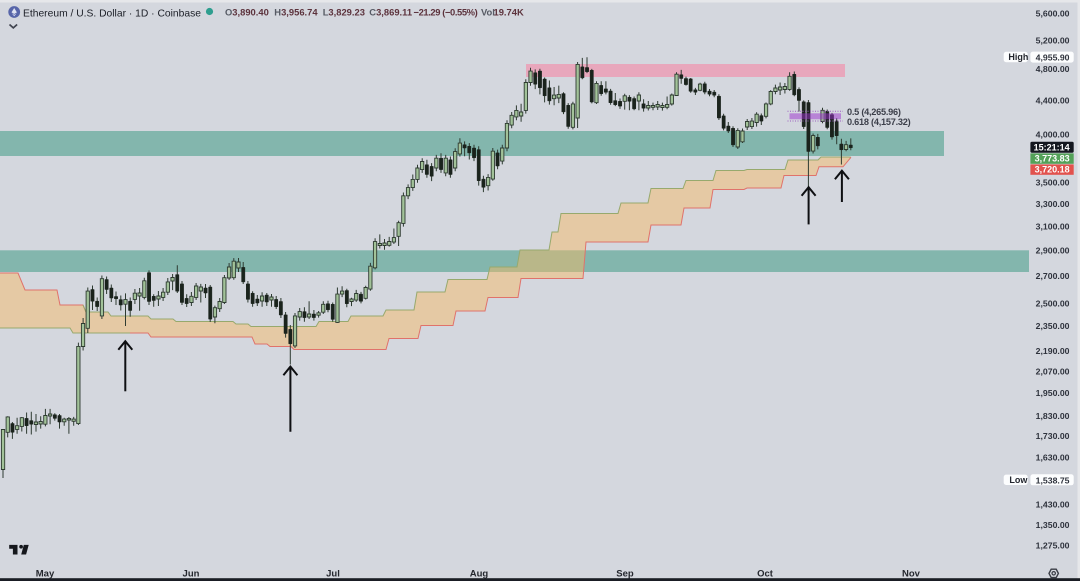 The height and width of the screenshot is (581, 1080). Describe the element at coordinates (45, 574) in the screenshot. I see `svg-text: May` at that location.